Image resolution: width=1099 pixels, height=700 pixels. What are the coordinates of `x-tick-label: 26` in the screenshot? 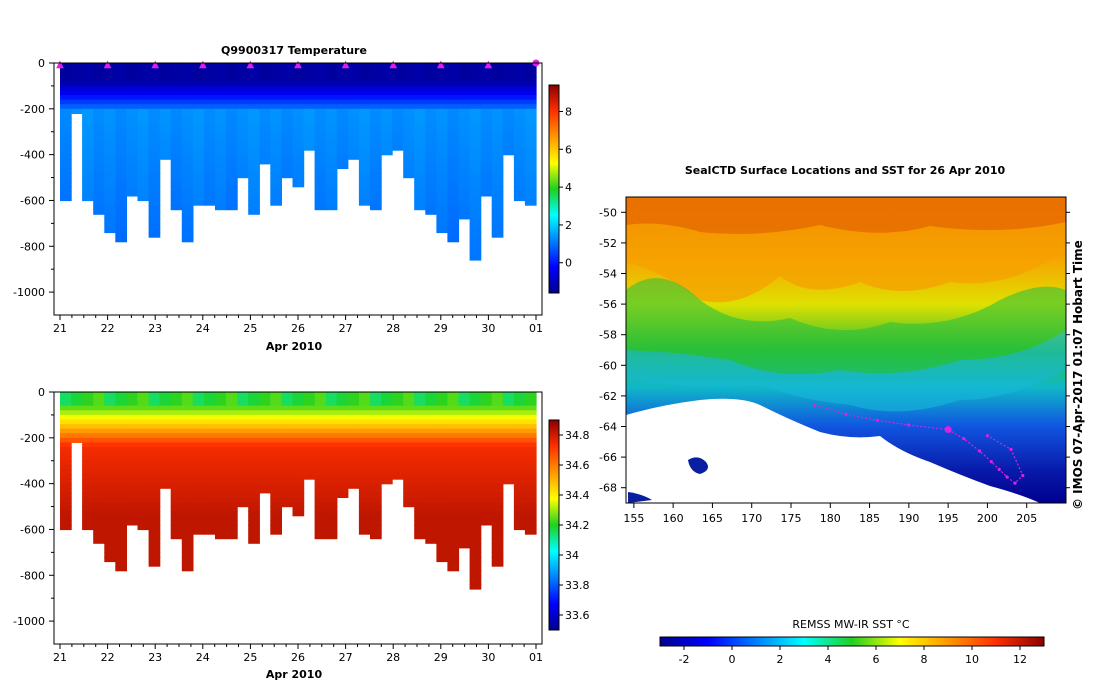 It's located at (298, 657).